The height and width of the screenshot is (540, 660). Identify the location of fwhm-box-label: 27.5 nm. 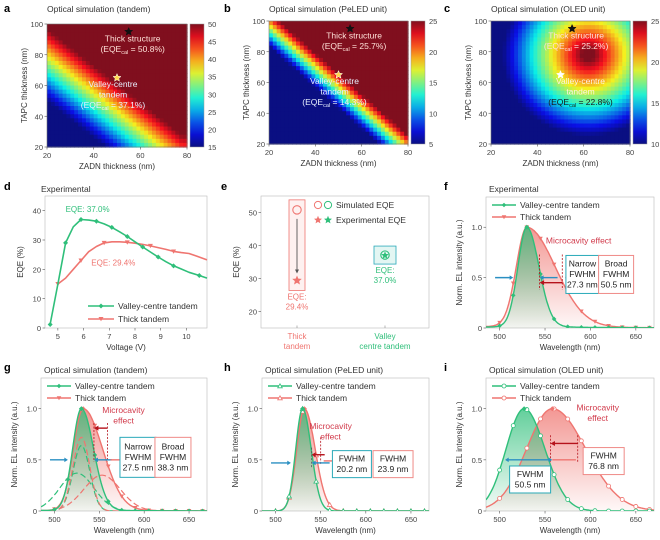
(138, 468).